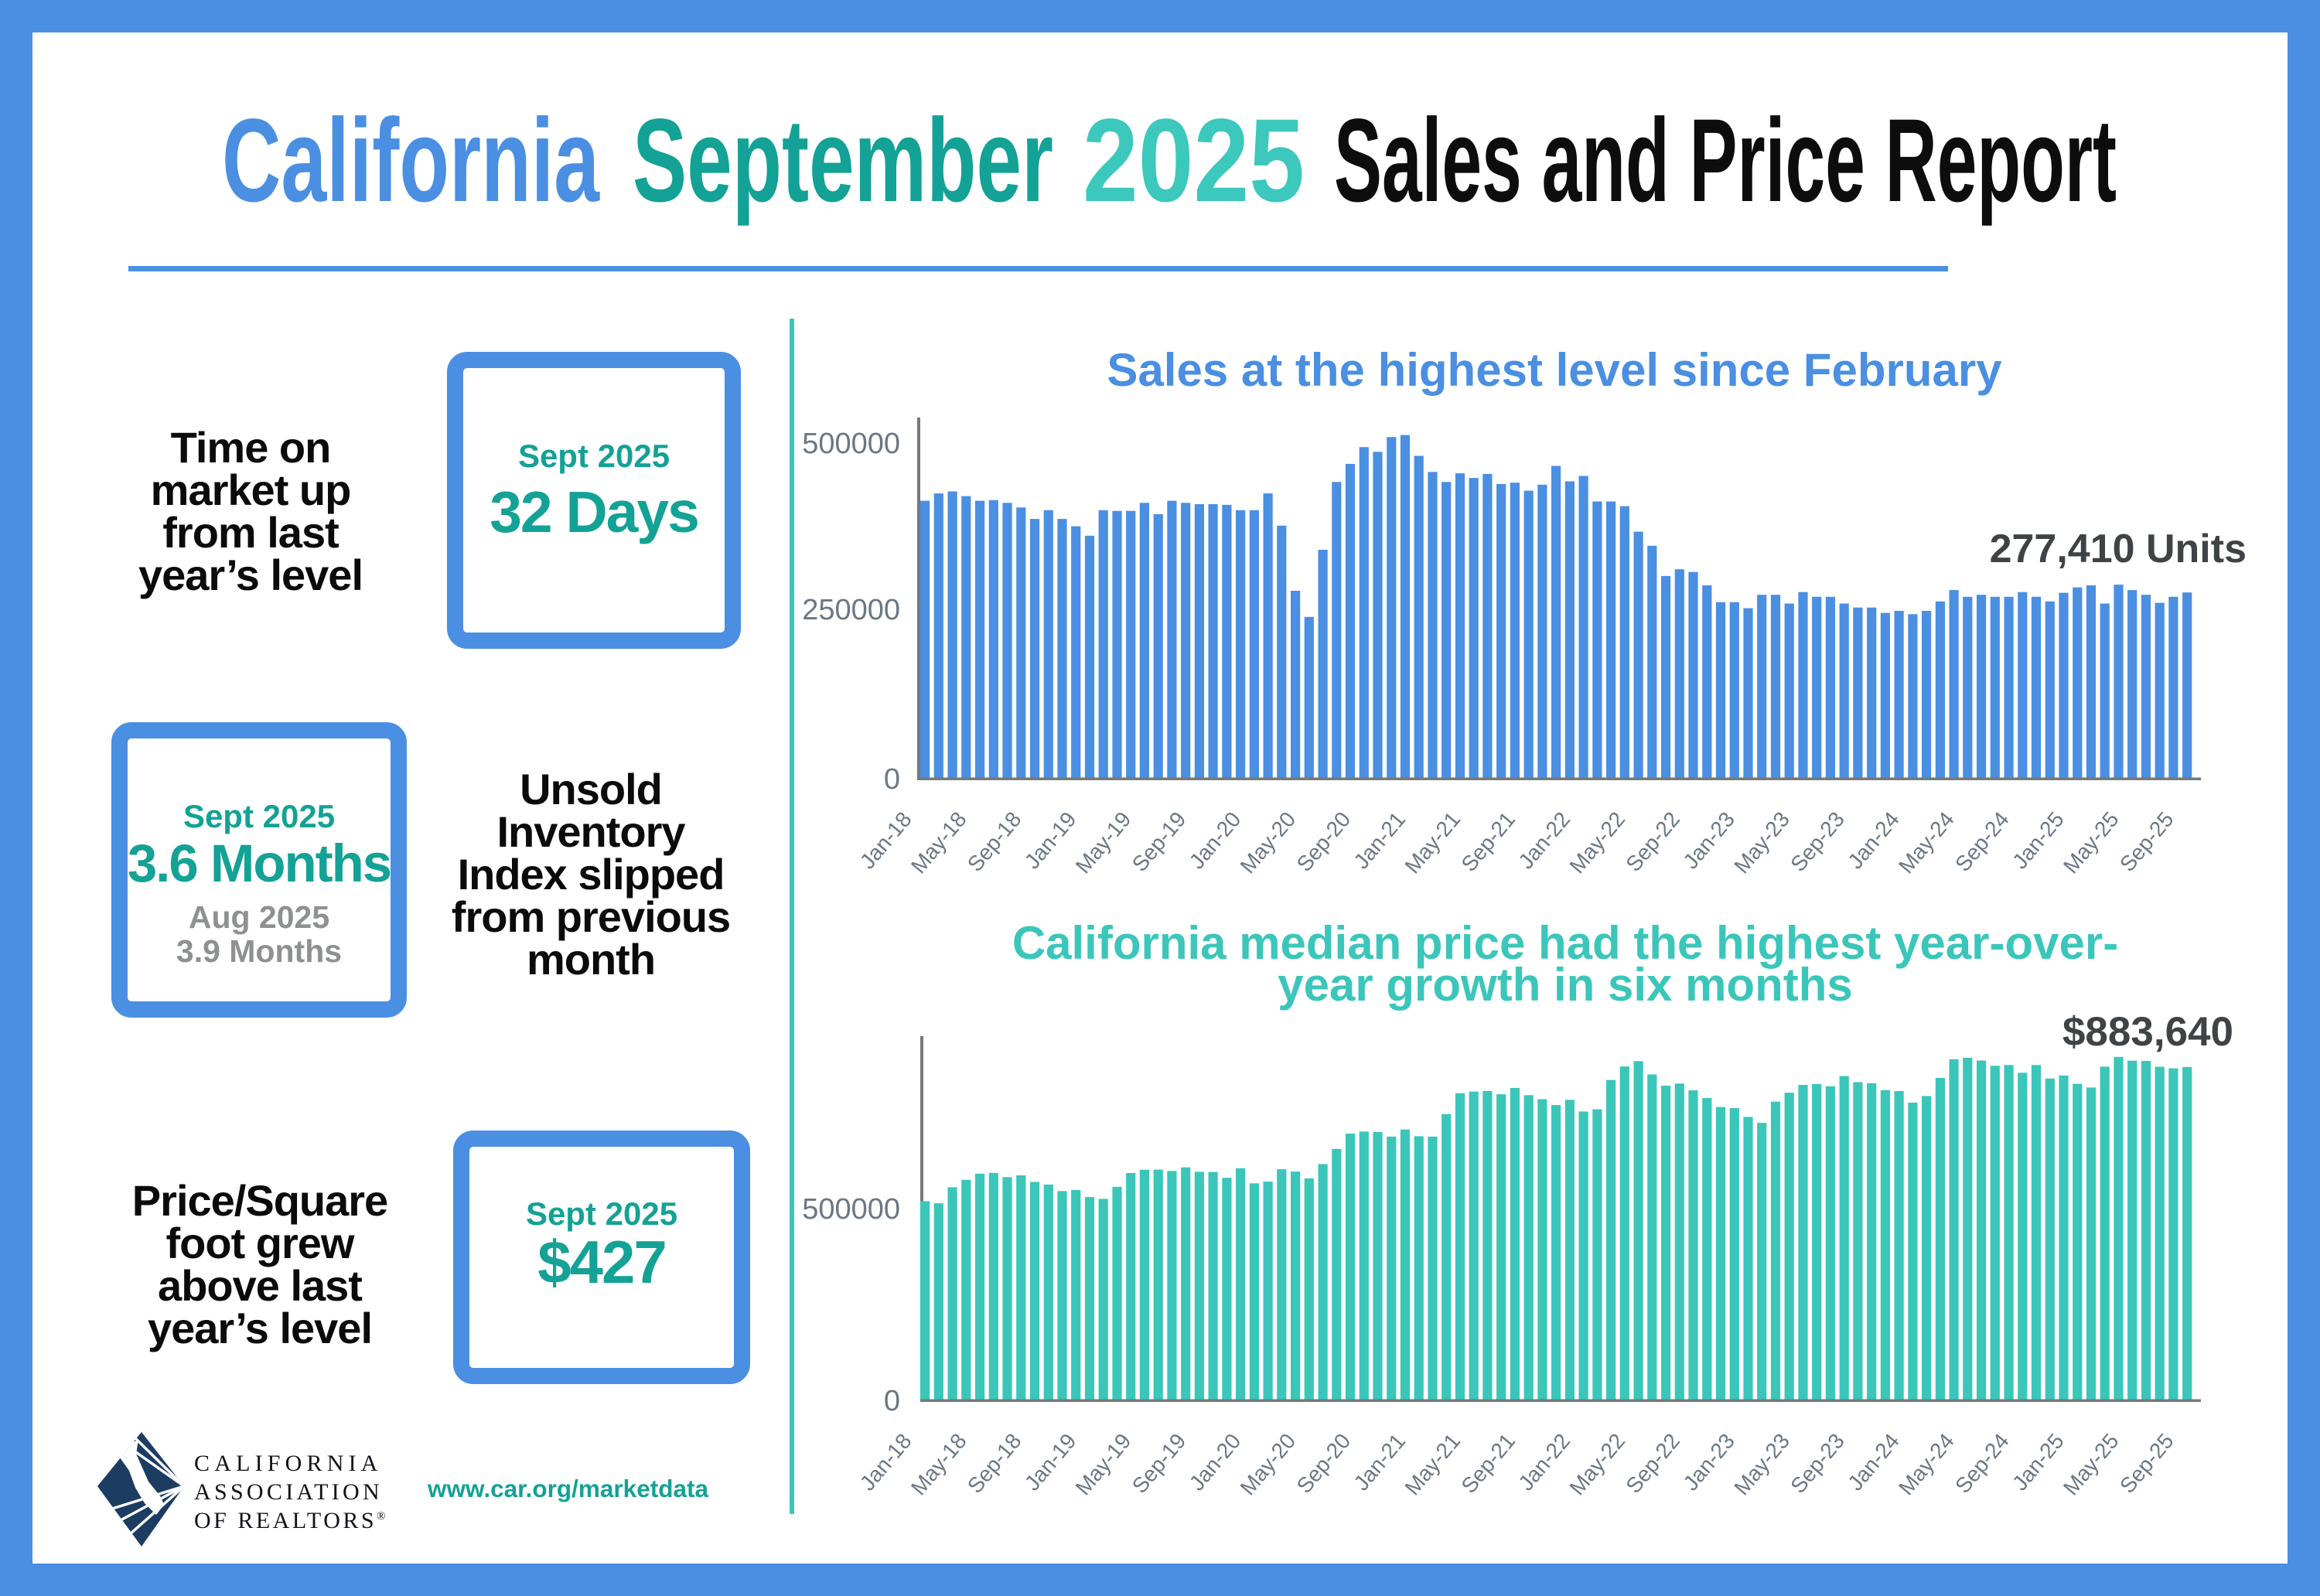  Describe the element at coordinates (851, 610) in the screenshot. I see `svg-text: 250000` at that location.